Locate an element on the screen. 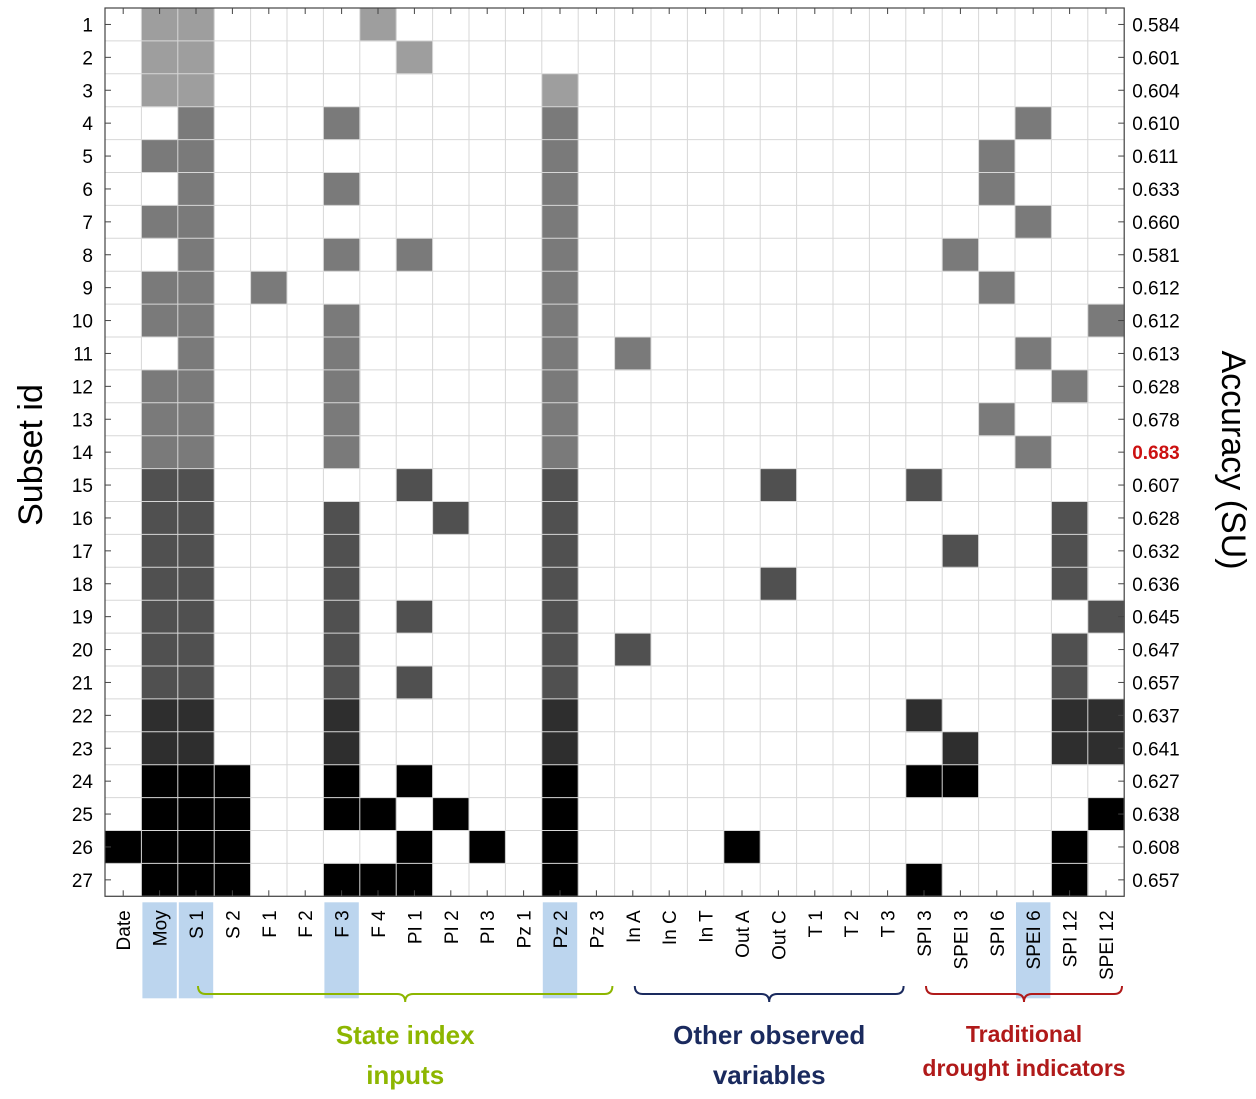 The image size is (1256, 1099). accuracy-axis-title: Accuracy (SU) is located at coordinates (1233, 459).